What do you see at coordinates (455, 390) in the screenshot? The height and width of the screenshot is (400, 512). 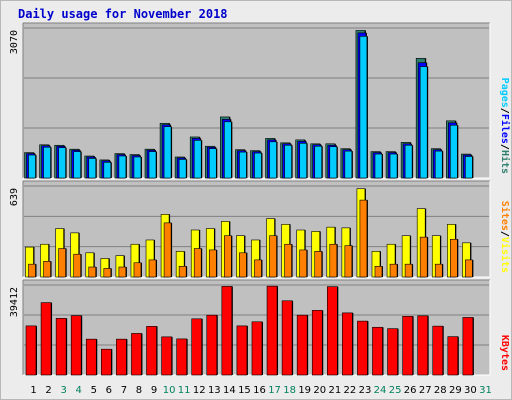 I see `x-tick-label-29: 29` at bounding box center [455, 390].